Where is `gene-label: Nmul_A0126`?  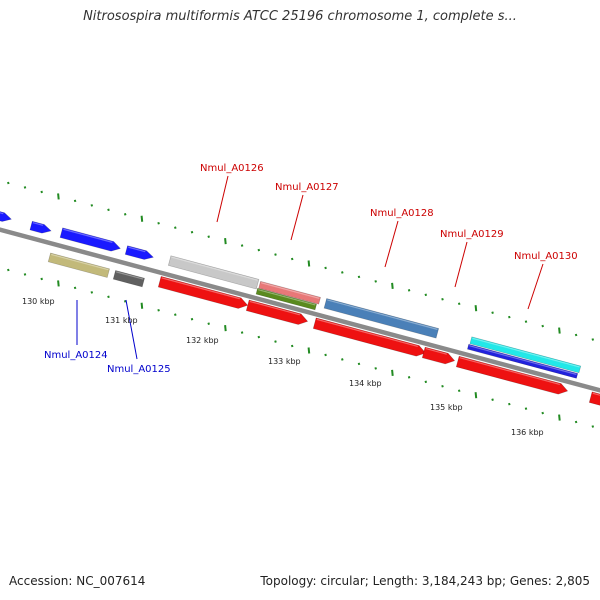
gene-label: Nmul_A0126 is located at coordinates (232, 168).